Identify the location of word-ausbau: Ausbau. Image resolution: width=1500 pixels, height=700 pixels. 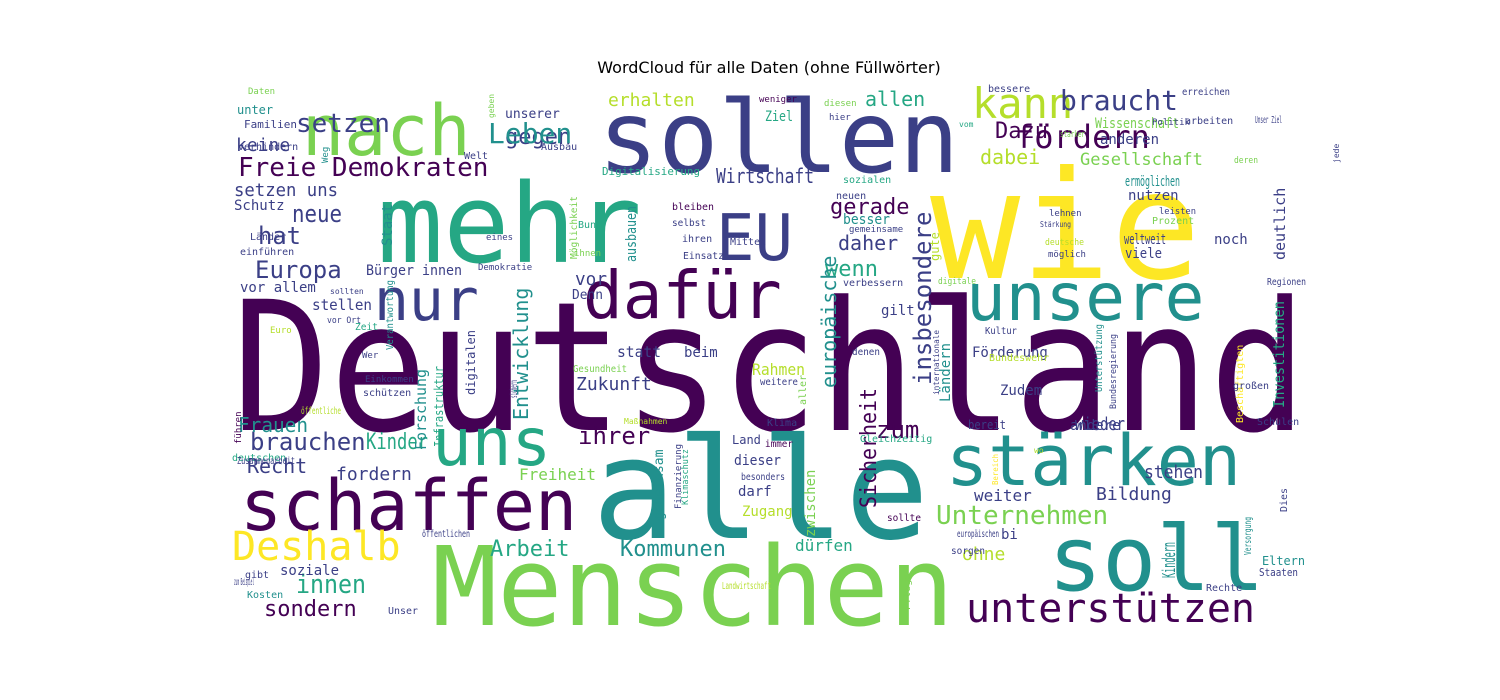
(559, 147).